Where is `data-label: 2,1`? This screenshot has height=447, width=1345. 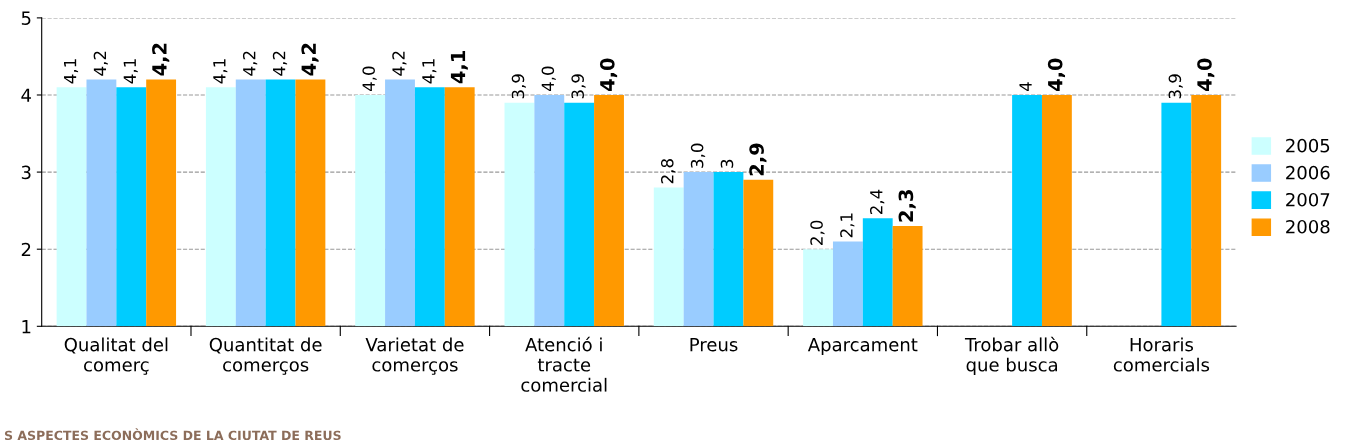 data-label: 2,1 is located at coordinates (847, 225).